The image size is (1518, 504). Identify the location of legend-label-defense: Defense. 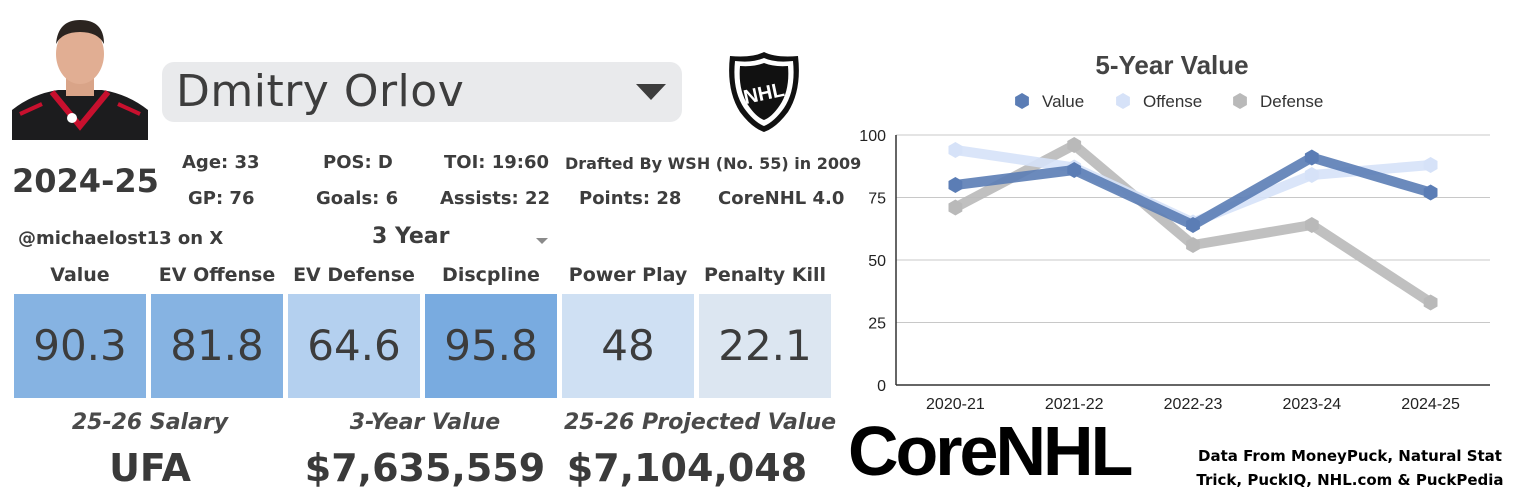
(1291, 101).